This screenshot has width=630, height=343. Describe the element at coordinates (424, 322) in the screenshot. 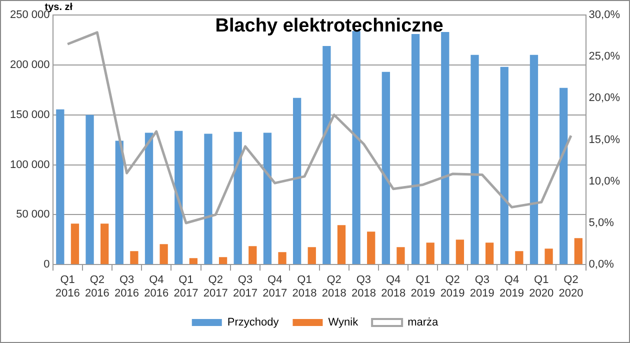

I see `legend-label: marża` at that location.